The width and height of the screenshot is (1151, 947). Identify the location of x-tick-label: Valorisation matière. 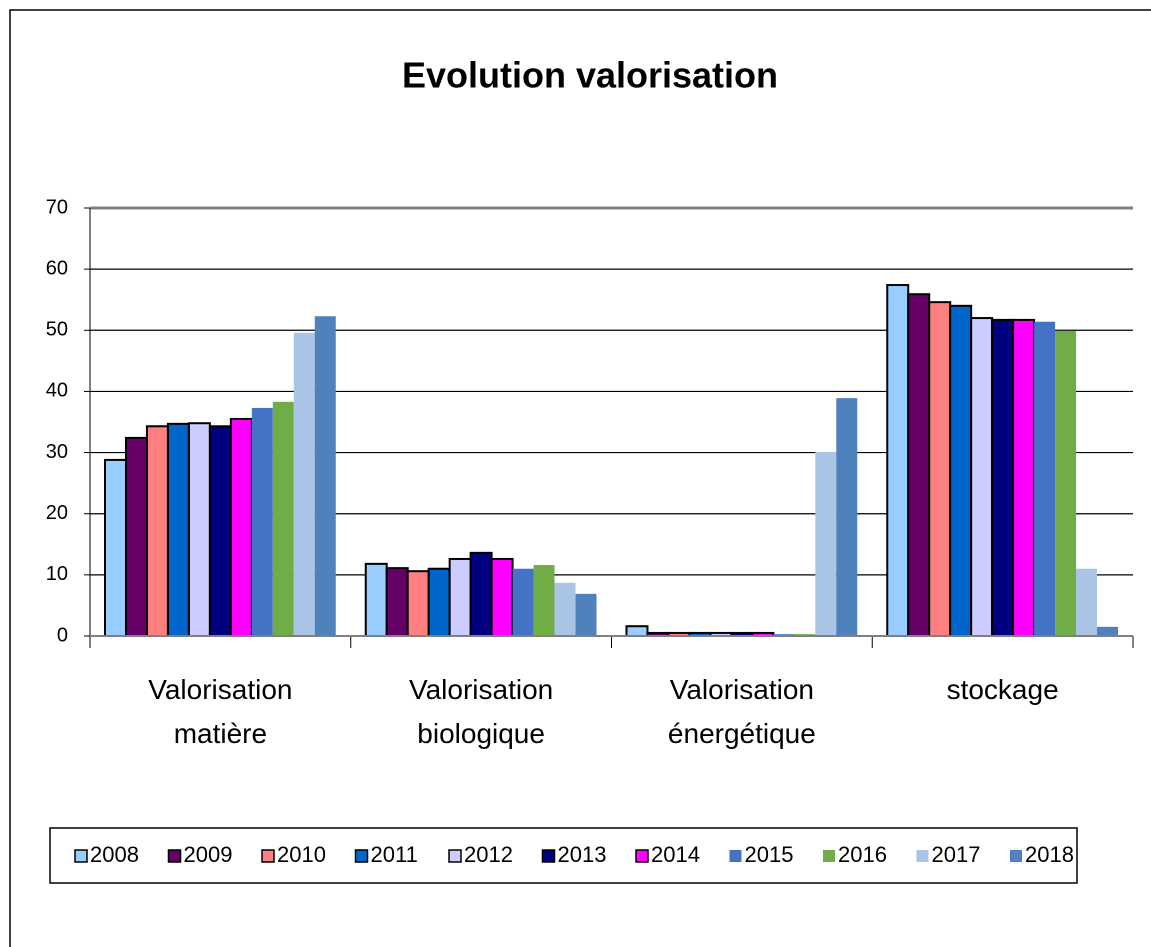
(220, 711).